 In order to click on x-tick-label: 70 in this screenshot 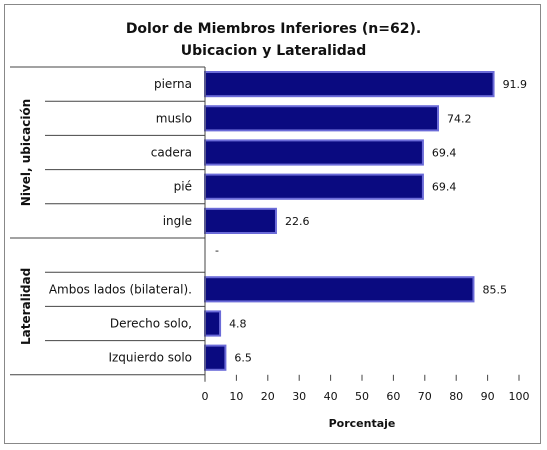, I will do `click(425, 396)`.